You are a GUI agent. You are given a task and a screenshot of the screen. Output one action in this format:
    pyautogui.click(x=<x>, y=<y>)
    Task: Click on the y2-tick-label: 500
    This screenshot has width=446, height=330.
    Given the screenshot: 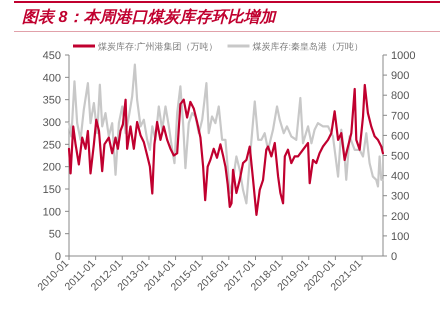 What is the action you would take?
    pyautogui.click(x=400, y=156)
    